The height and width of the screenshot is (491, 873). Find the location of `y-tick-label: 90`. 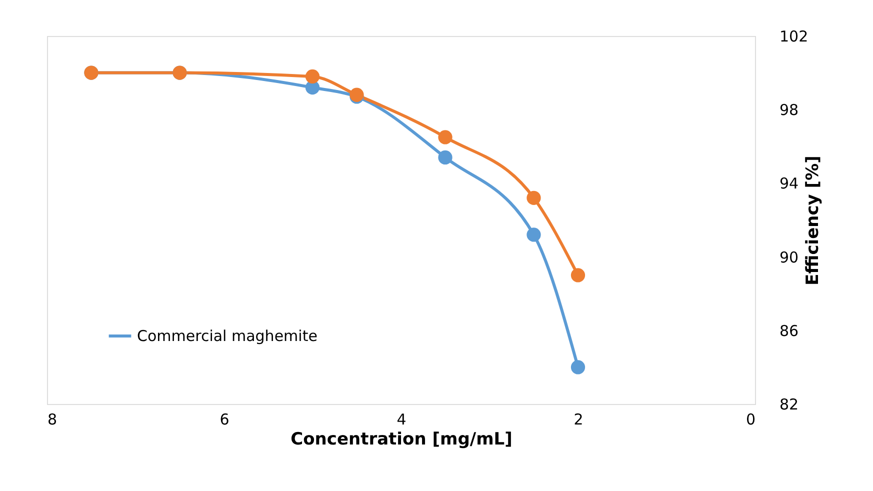

y-tick-label: 90 is located at coordinates (789, 257).